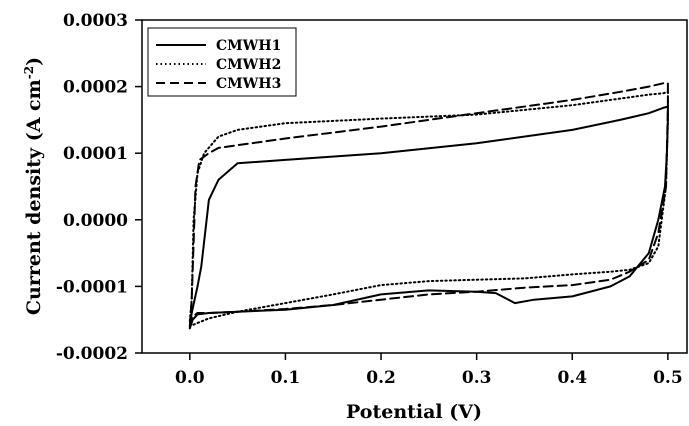 This screenshot has height=426, width=689. What do you see at coordinates (668, 378) in the screenshot?
I see `x-tick-label: 0.5` at bounding box center [668, 378].